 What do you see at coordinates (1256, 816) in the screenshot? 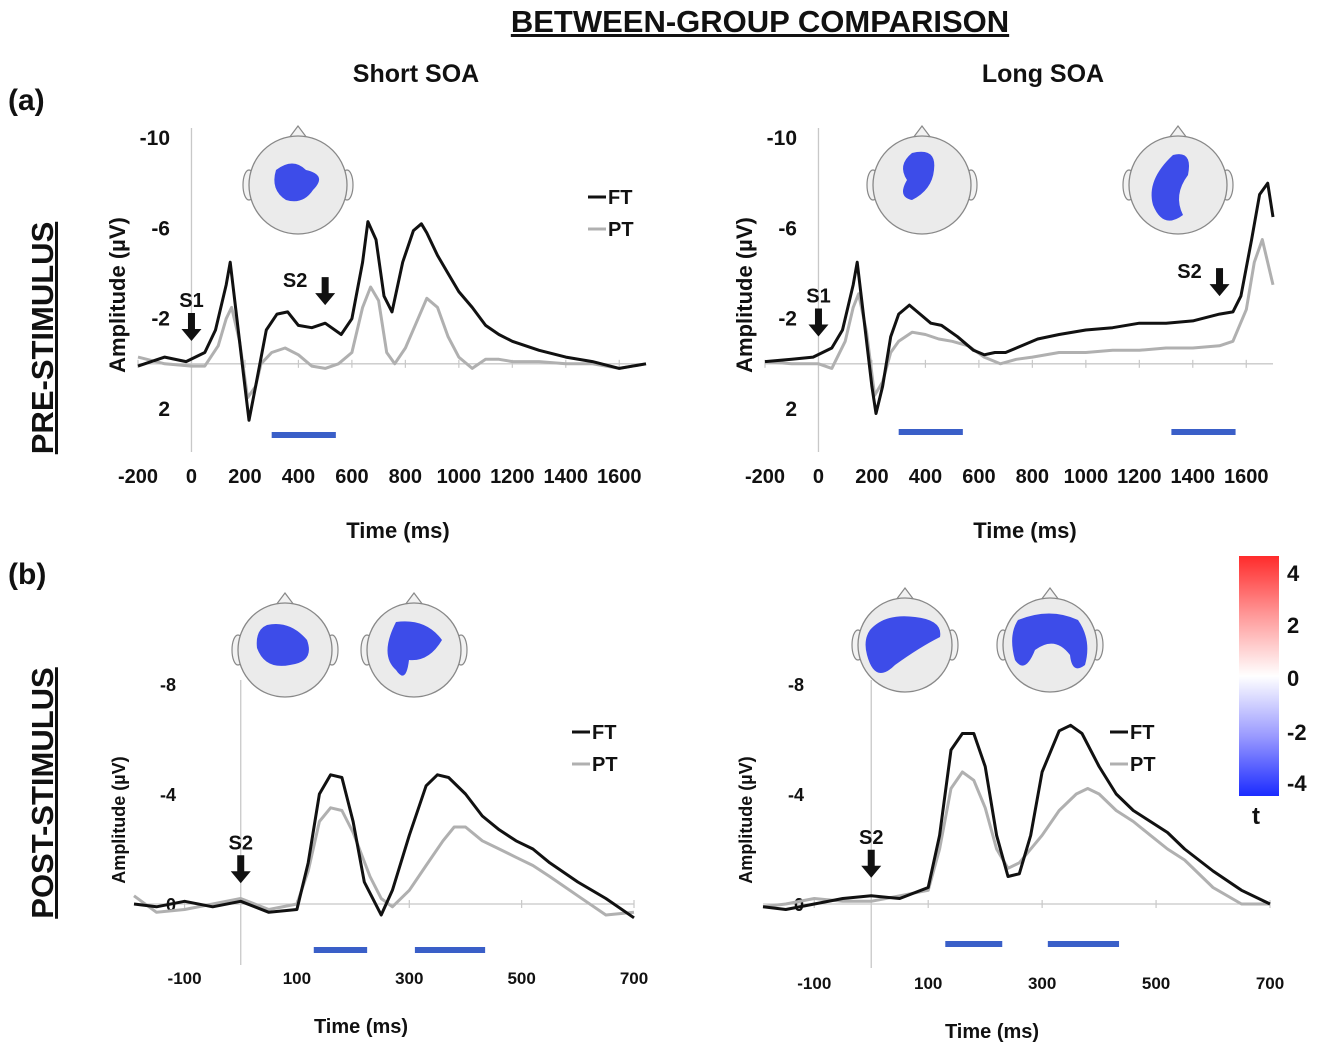
I see `colorbar-label: t` at bounding box center [1256, 816].